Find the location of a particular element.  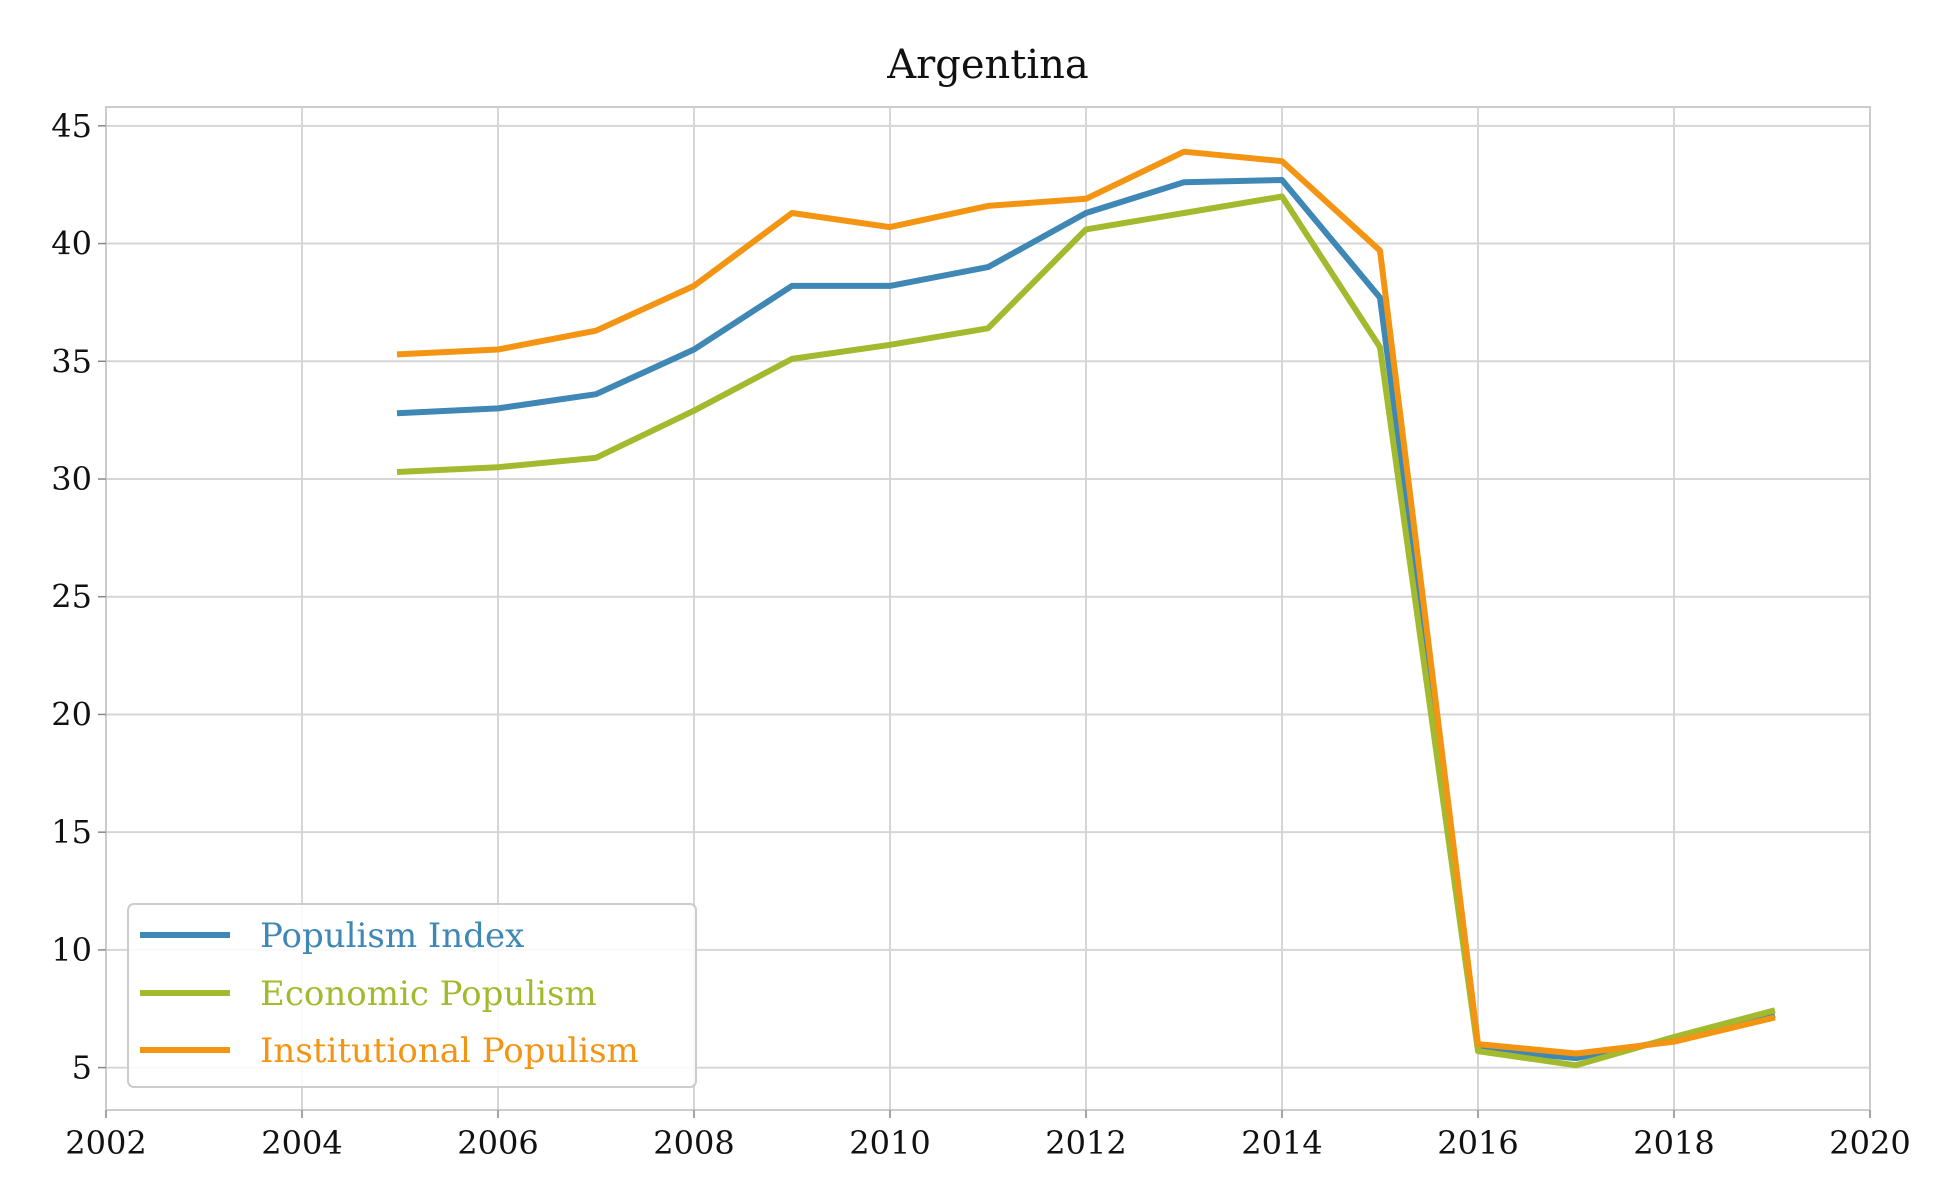

x-tick-label: 2018 is located at coordinates (1673, 1143).